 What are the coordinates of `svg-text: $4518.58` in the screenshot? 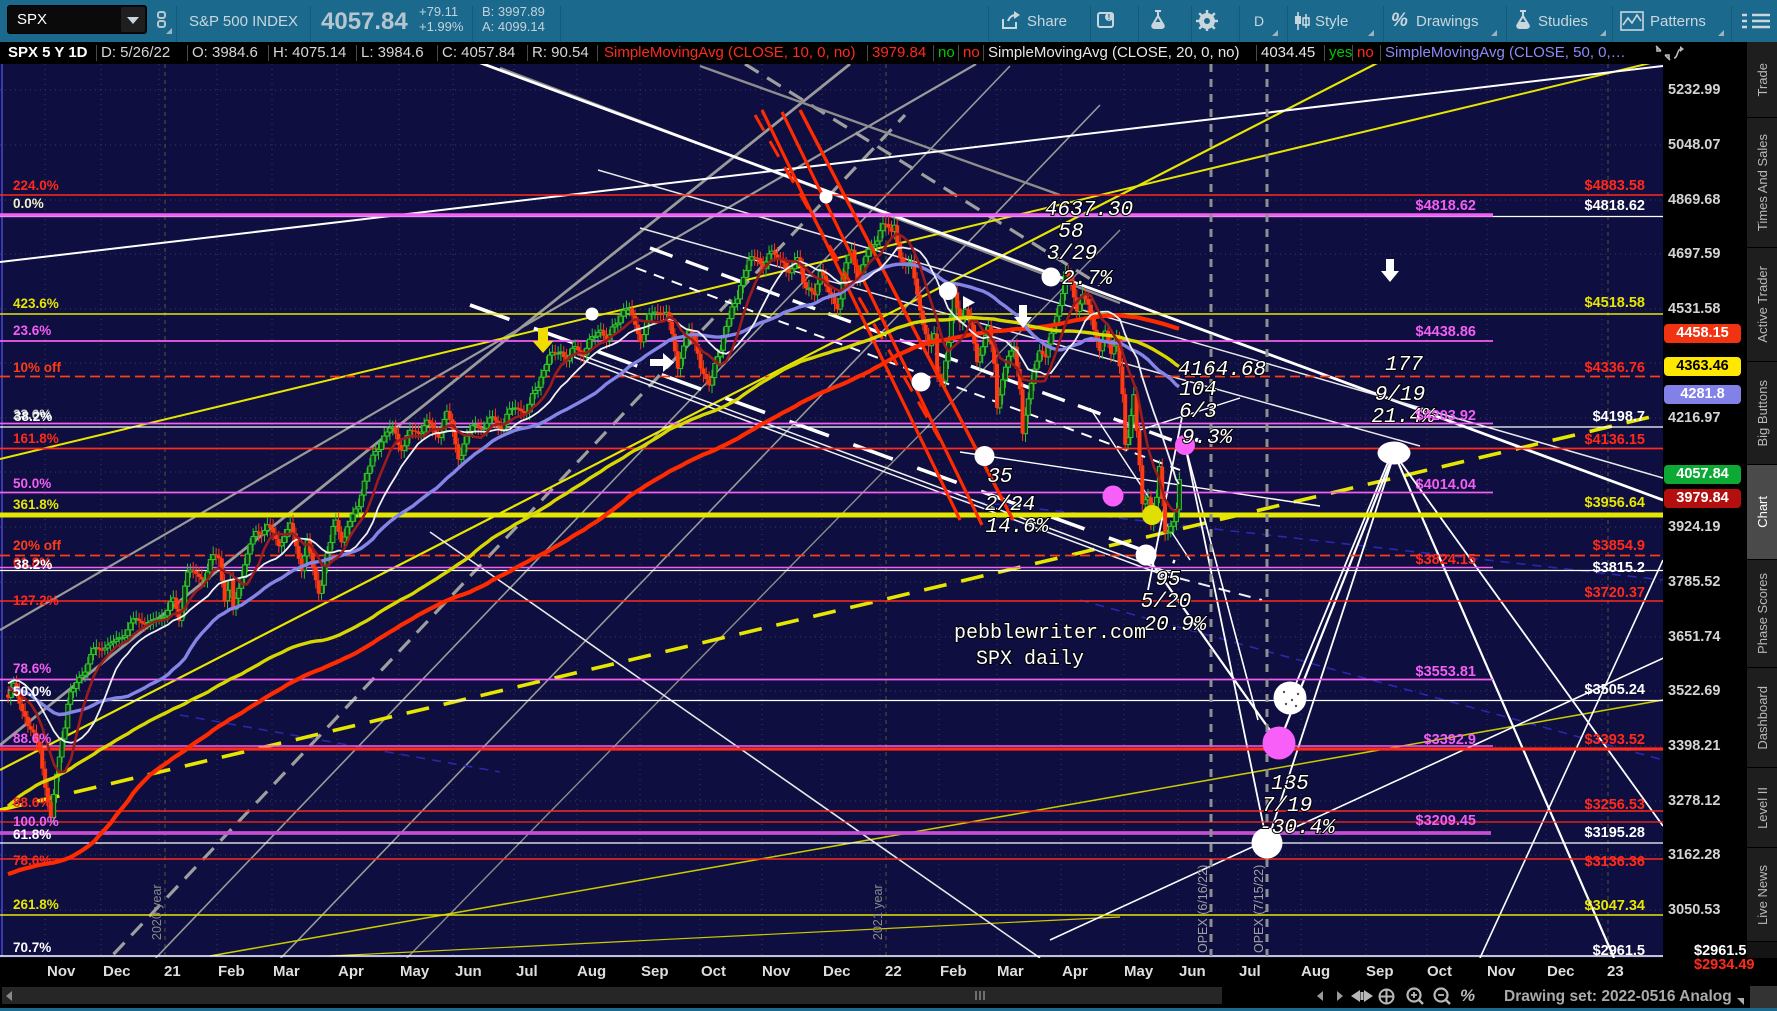 It's located at (1615, 303).